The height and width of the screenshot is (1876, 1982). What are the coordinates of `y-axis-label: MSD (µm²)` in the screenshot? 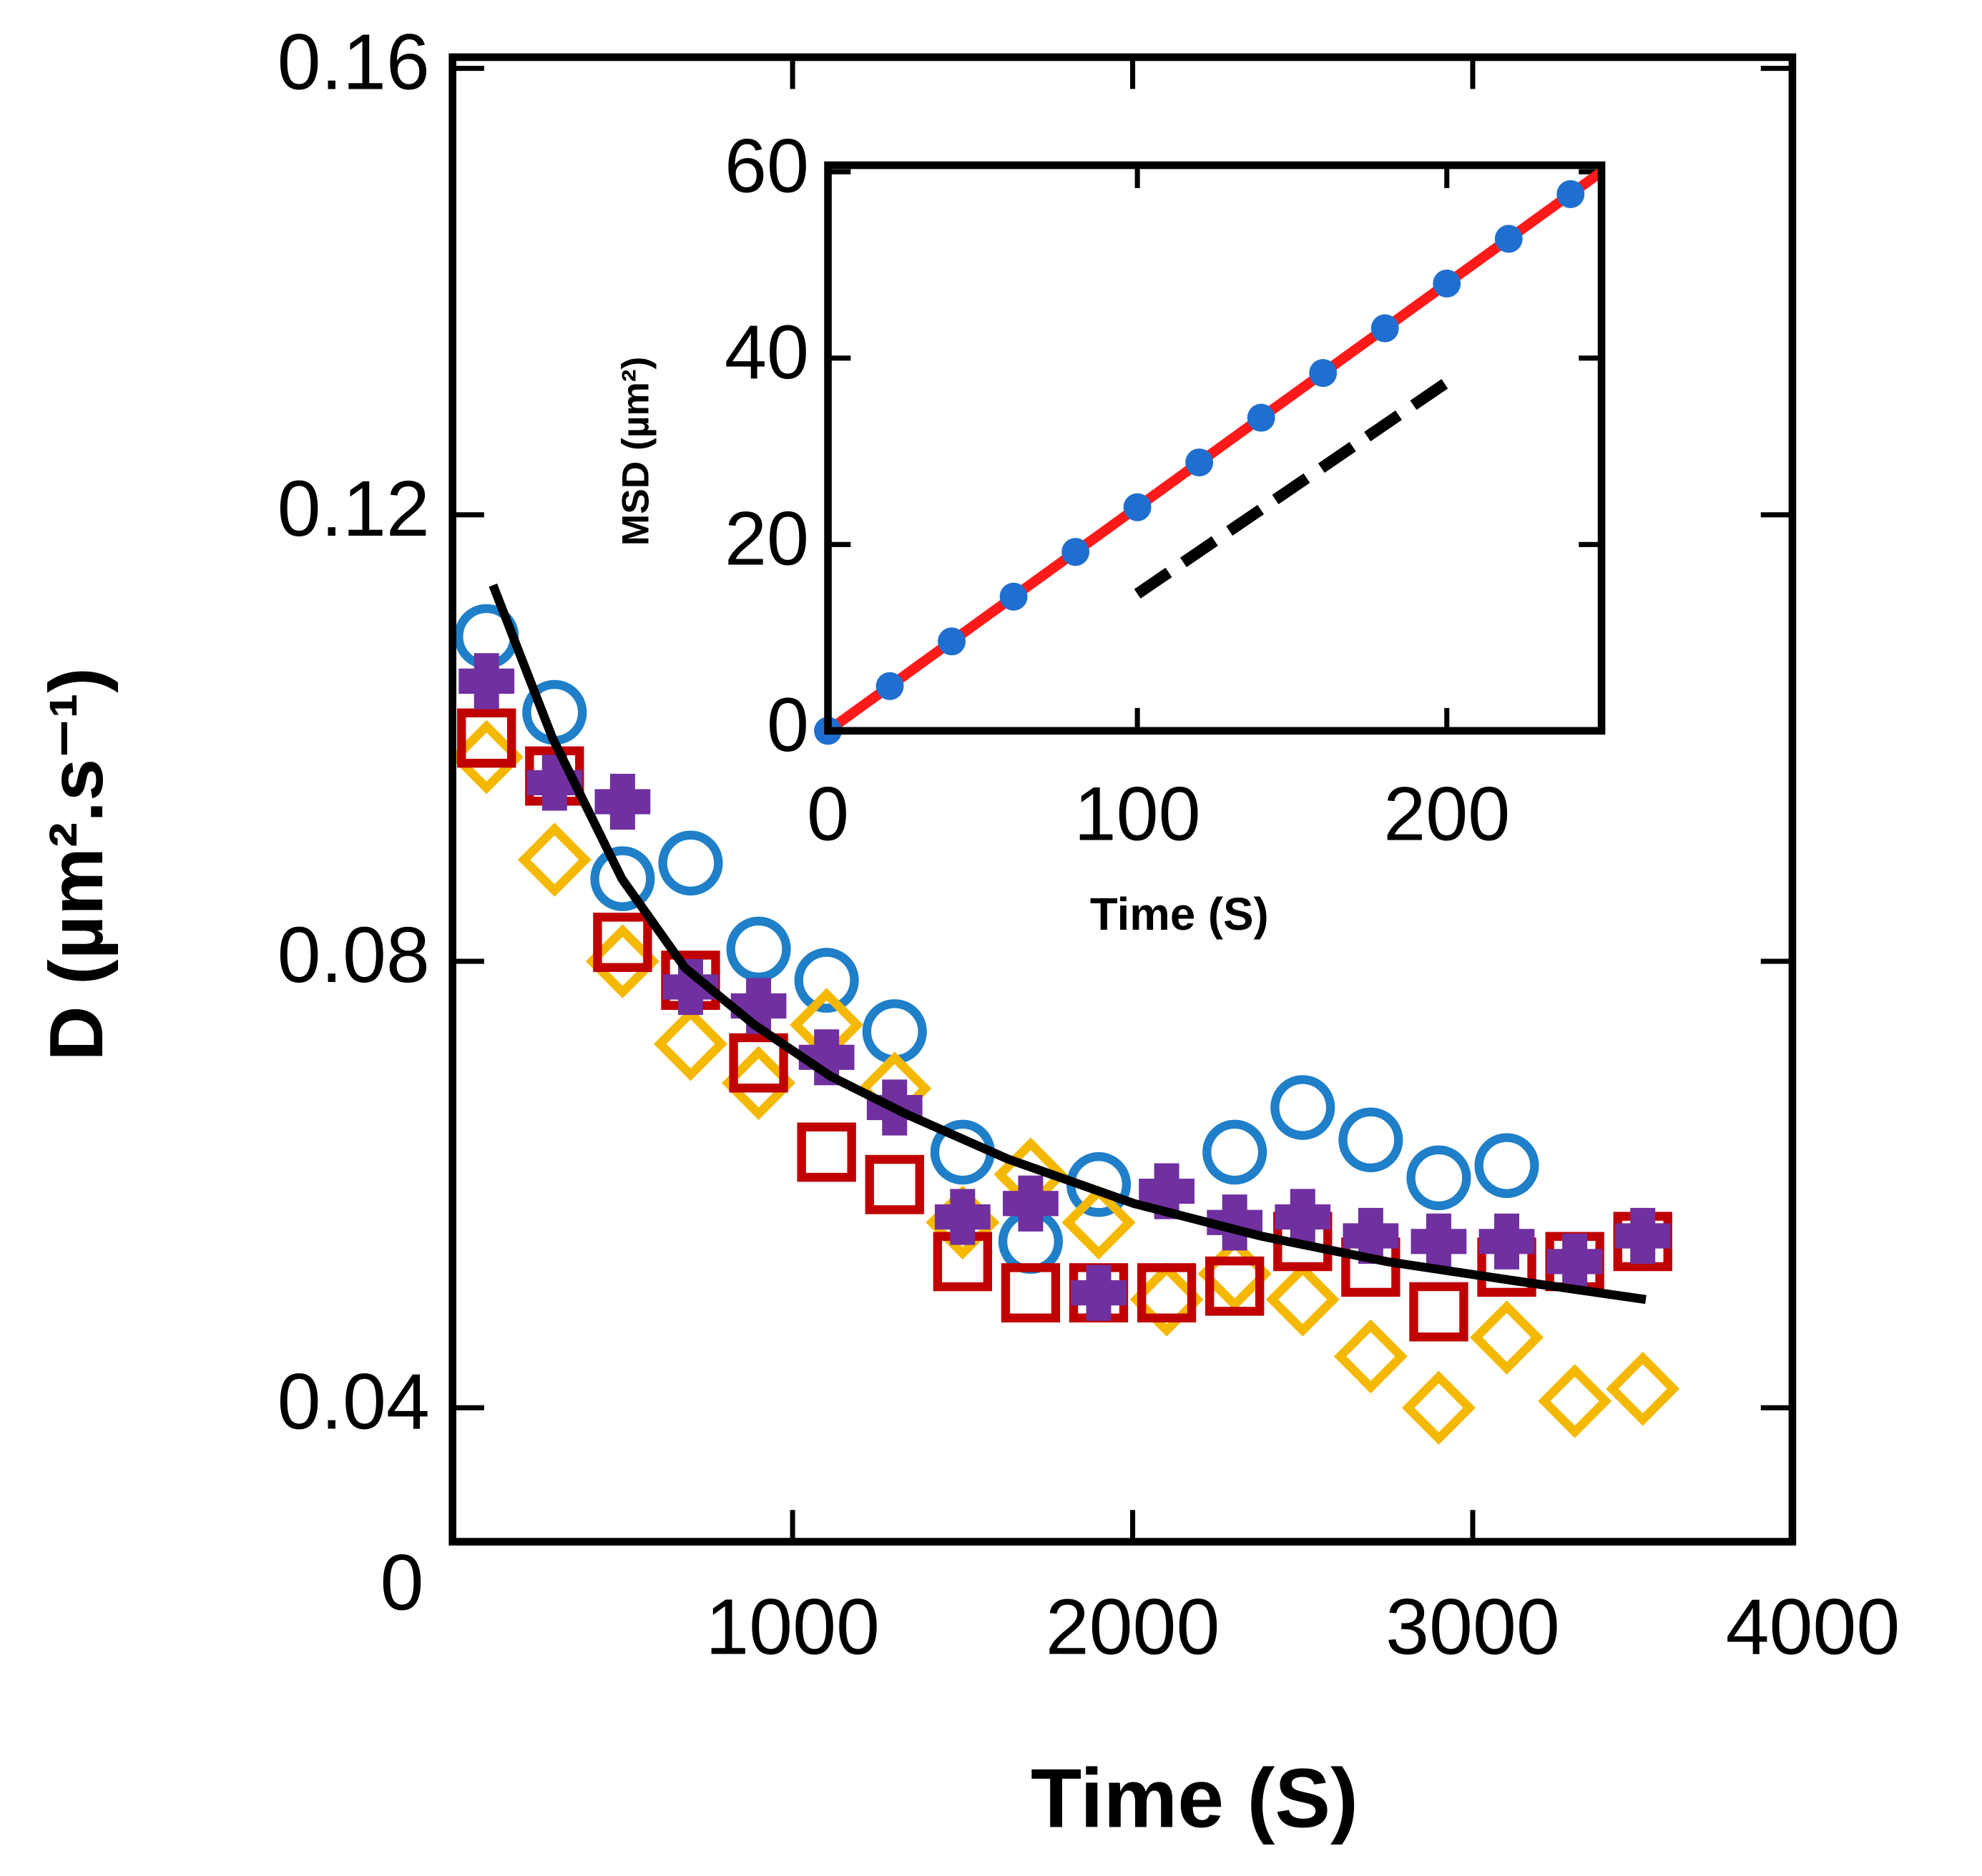 It's located at (636, 451).